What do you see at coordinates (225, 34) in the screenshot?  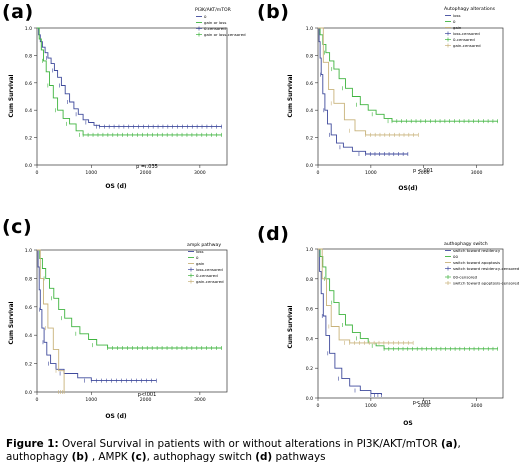 I see `legend-label: gain or loss-censored` at bounding box center [225, 34].